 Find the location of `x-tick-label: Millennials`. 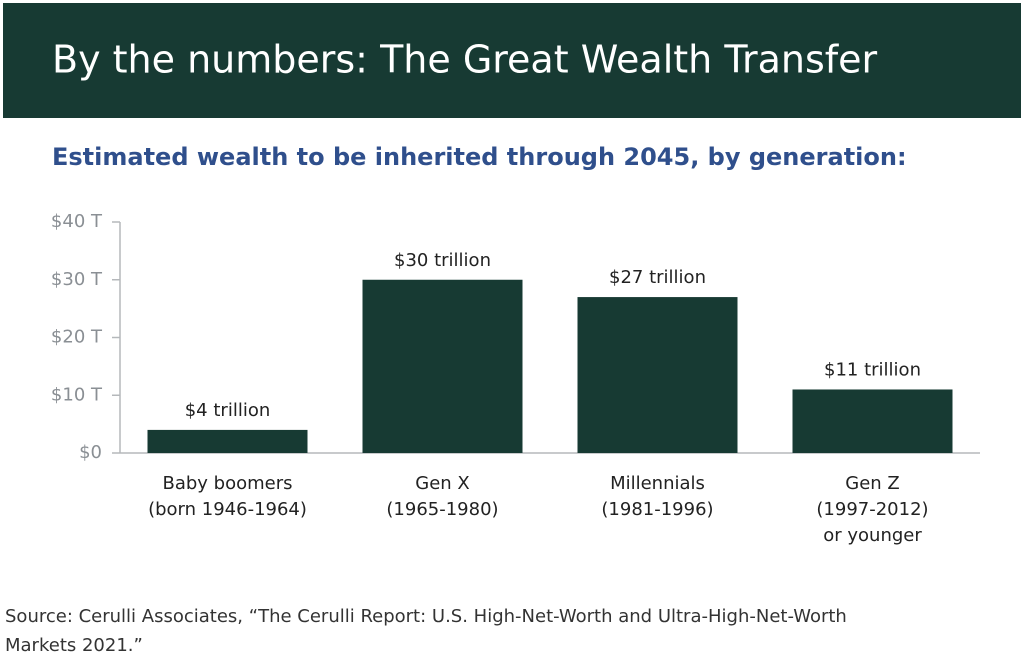

x-tick-label: Millennials is located at coordinates (657, 483).